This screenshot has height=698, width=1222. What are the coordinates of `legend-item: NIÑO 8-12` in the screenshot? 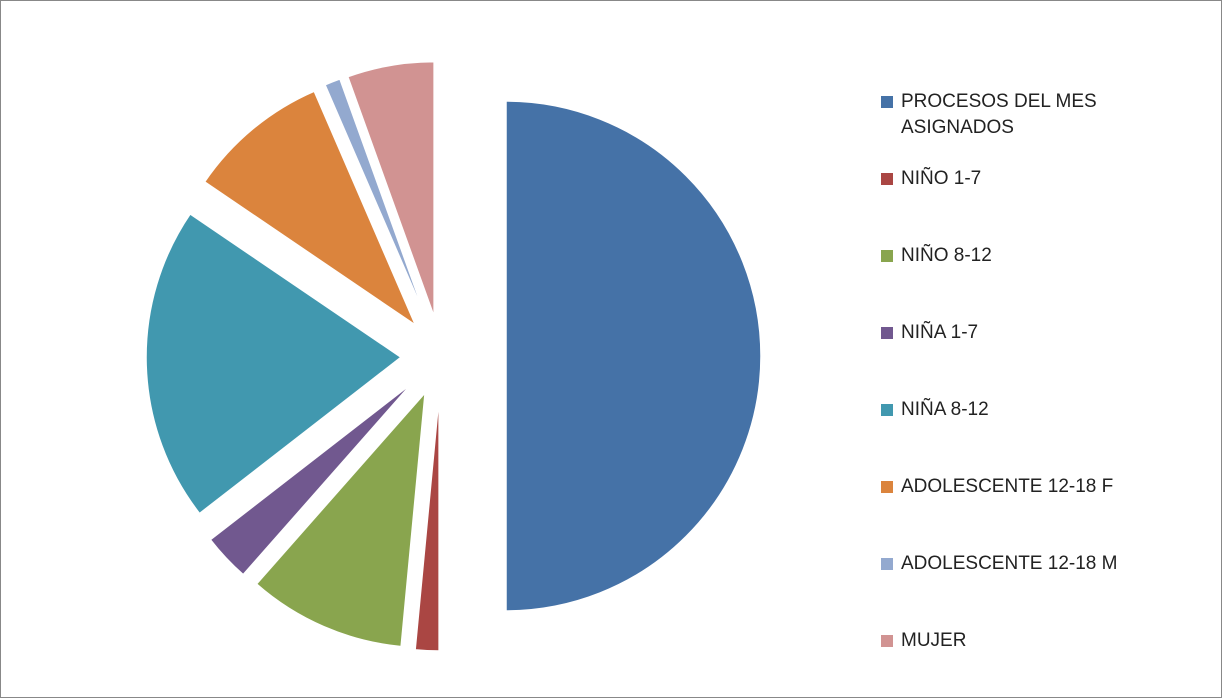 It's located at (1031, 281).